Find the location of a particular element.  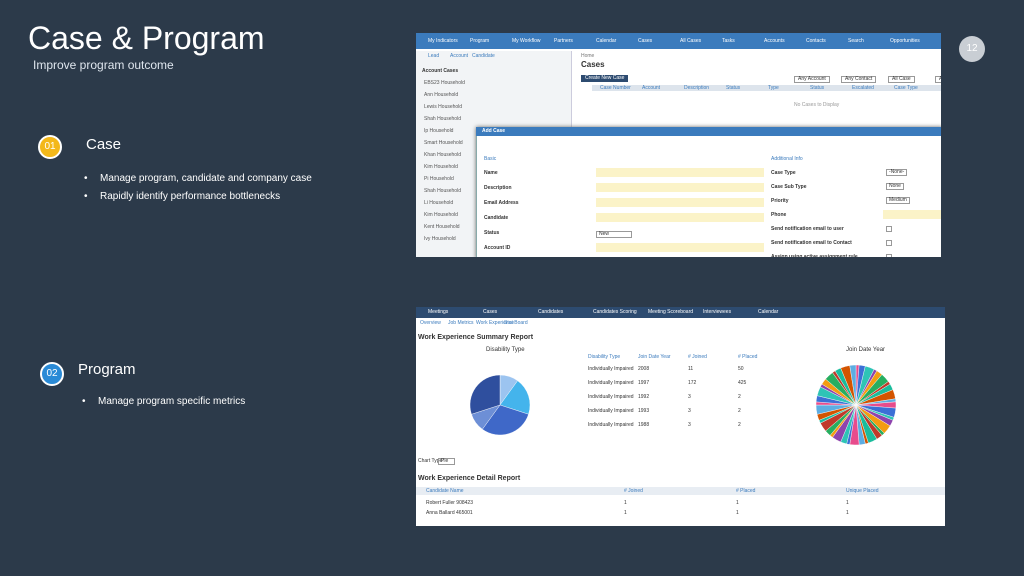

section-number: 01 is located at coordinates (50, 147).